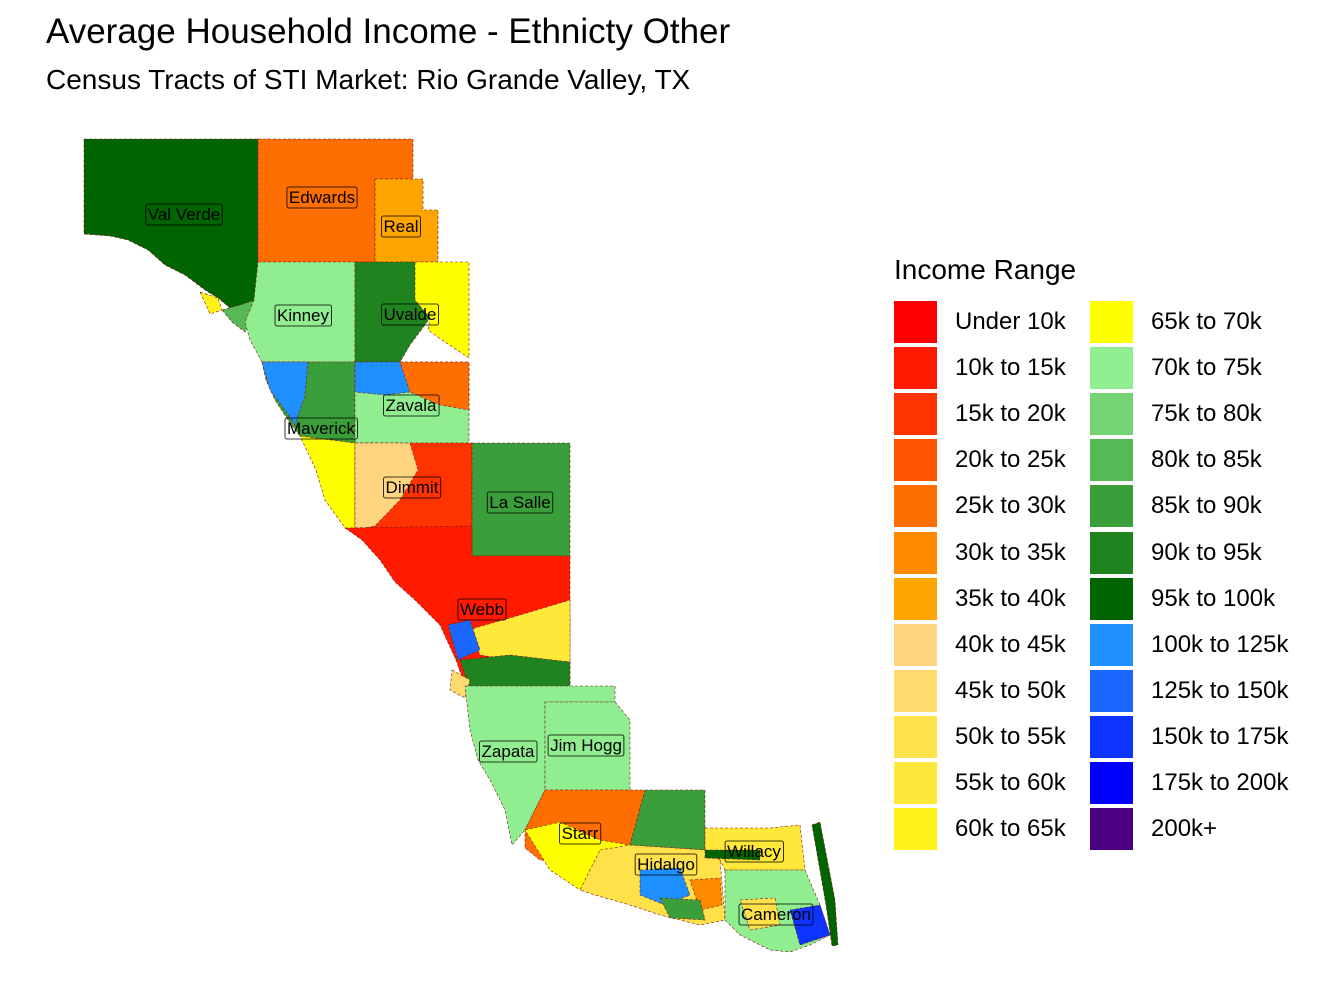 This screenshot has width=1344, height=1008. Describe the element at coordinates (825, 884) in the screenshot. I see `coastal-strip` at that location.